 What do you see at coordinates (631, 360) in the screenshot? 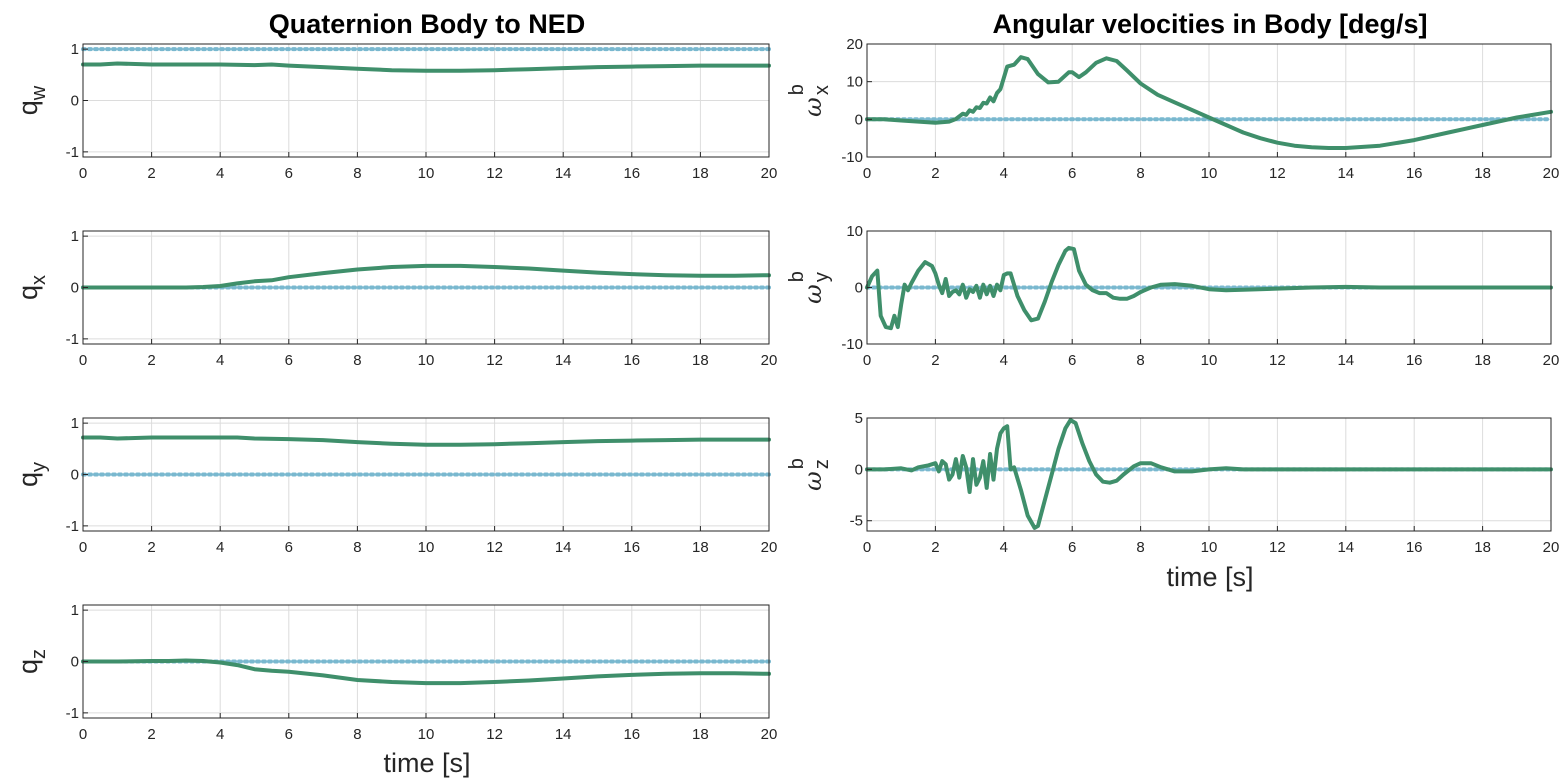
I see `x-tick-label-qx-8: 16` at bounding box center [631, 360].